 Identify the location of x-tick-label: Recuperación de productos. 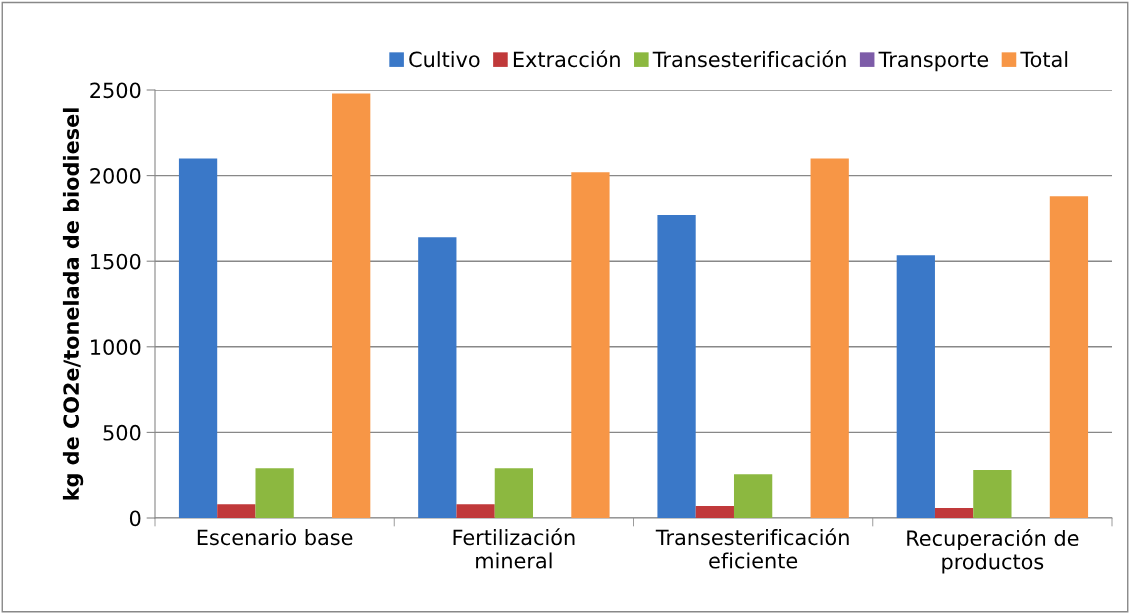
(993, 551).